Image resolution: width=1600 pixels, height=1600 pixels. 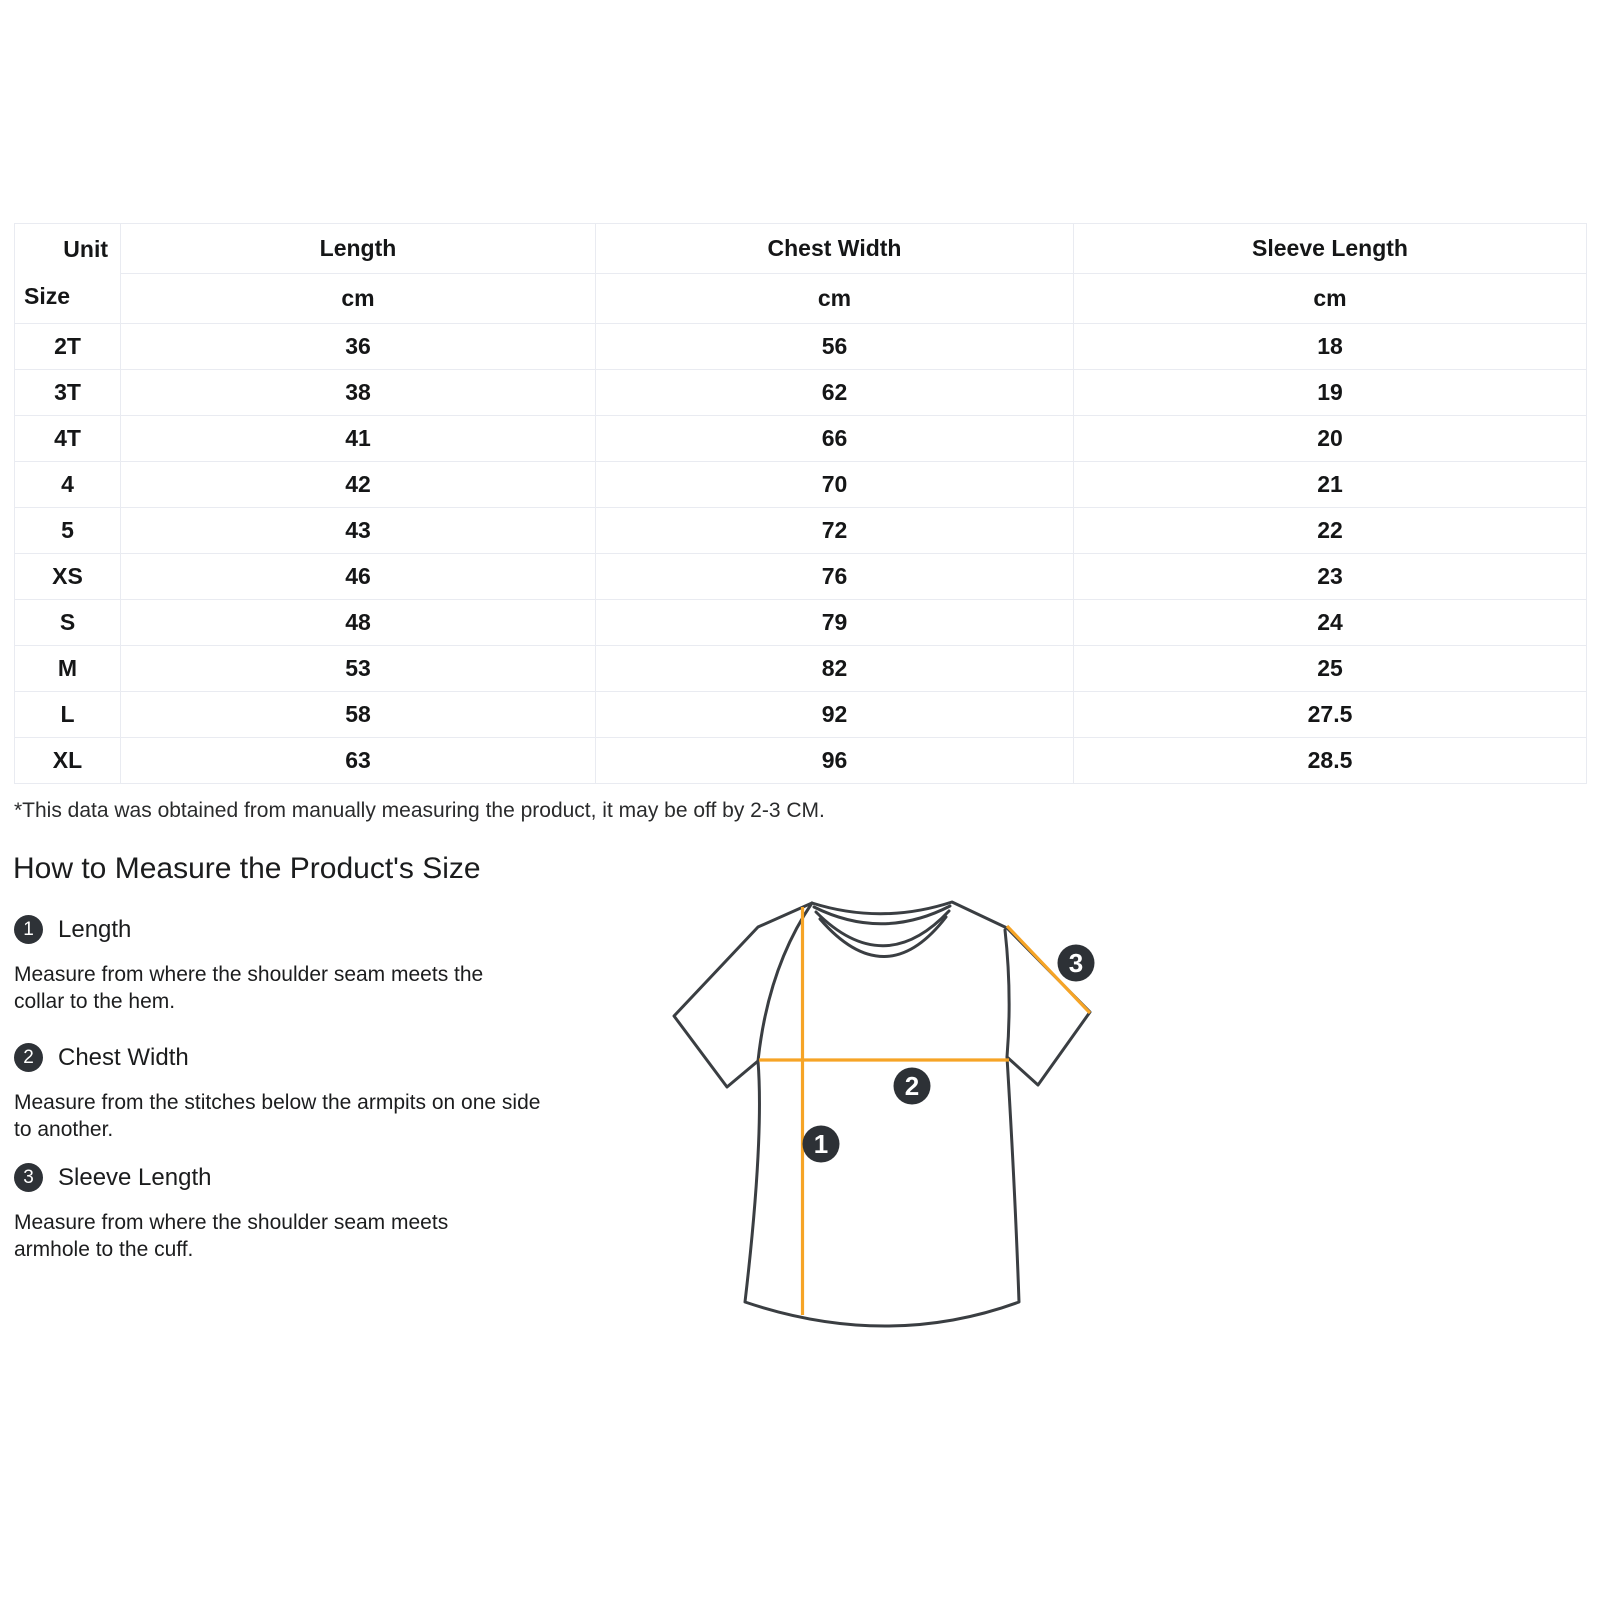 What do you see at coordinates (1330, 248) in the screenshot?
I see `column-header-sleeve-length: Sleeve Length` at bounding box center [1330, 248].